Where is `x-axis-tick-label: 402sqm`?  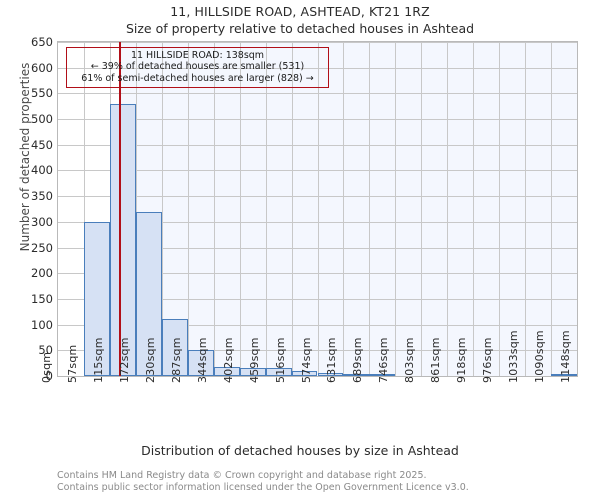 x-axis-tick-label: 402sqm is located at coordinates (228, 360).